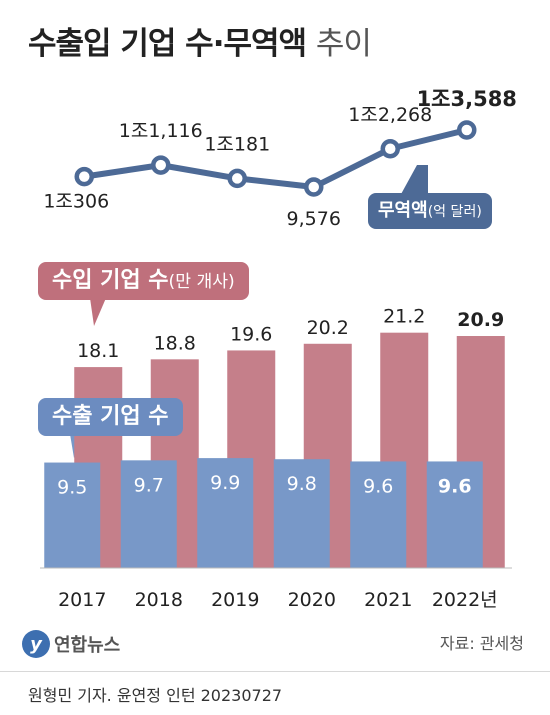  What do you see at coordinates (465, 600) in the screenshot?
I see `x-tick-label: 2022년` at bounding box center [465, 600].